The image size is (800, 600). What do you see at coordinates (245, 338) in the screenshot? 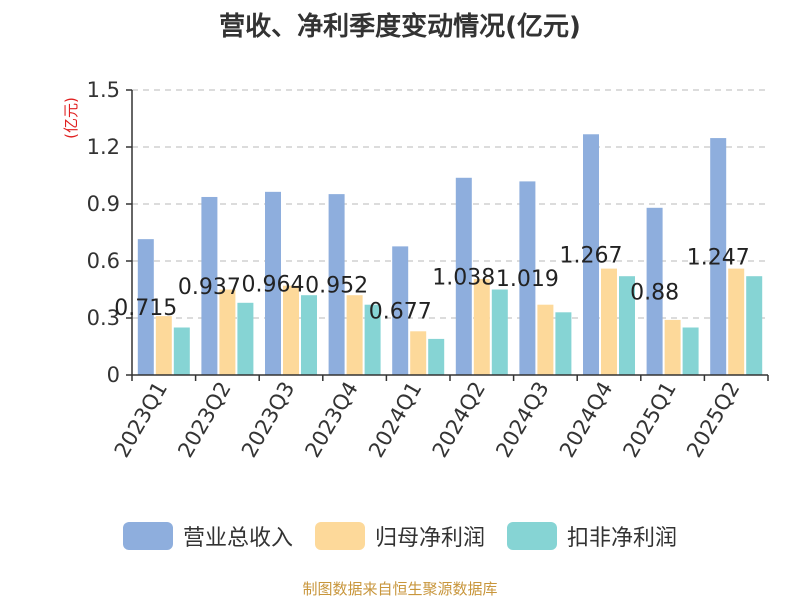
I see `bar-扣非净利润-2023Q2` at bounding box center [245, 338].